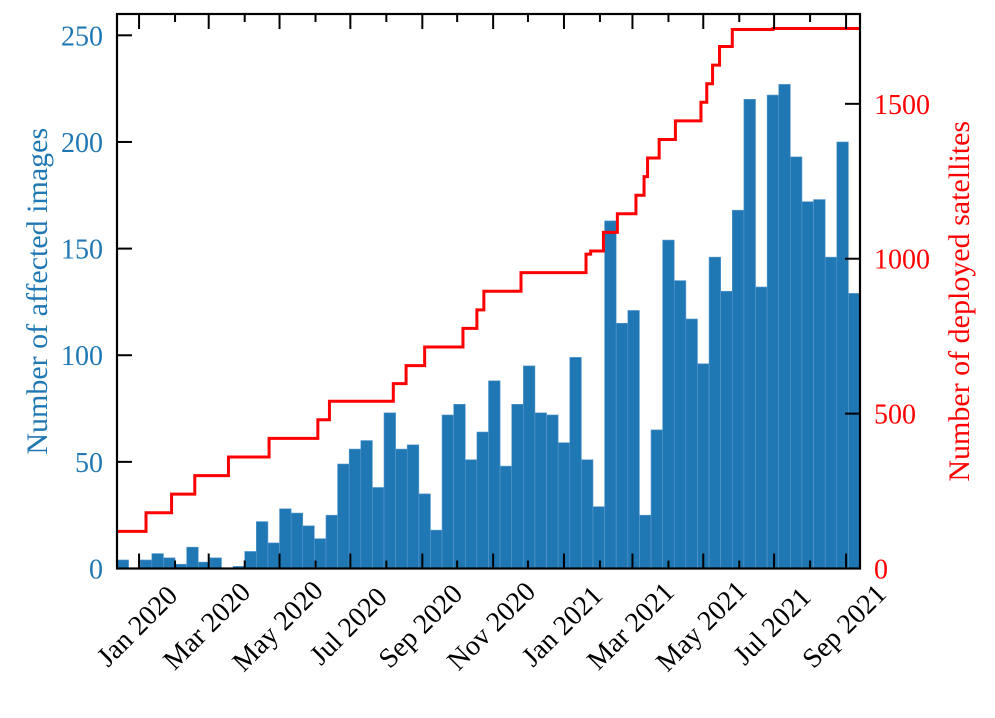 The image size is (995, 718). I want to click on y-tick-label-right: 1000, so click(902, 260).